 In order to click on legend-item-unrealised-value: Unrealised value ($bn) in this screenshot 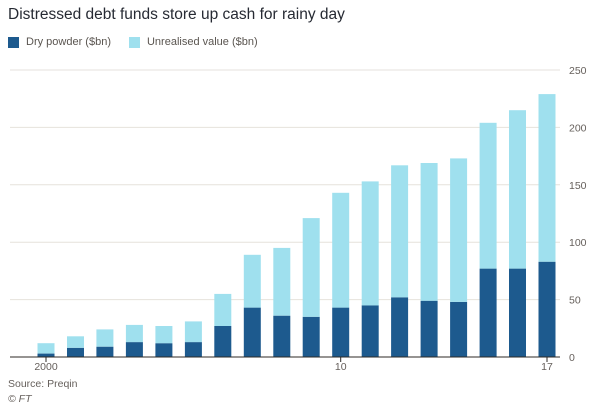, I will do `click(193, 42)`.